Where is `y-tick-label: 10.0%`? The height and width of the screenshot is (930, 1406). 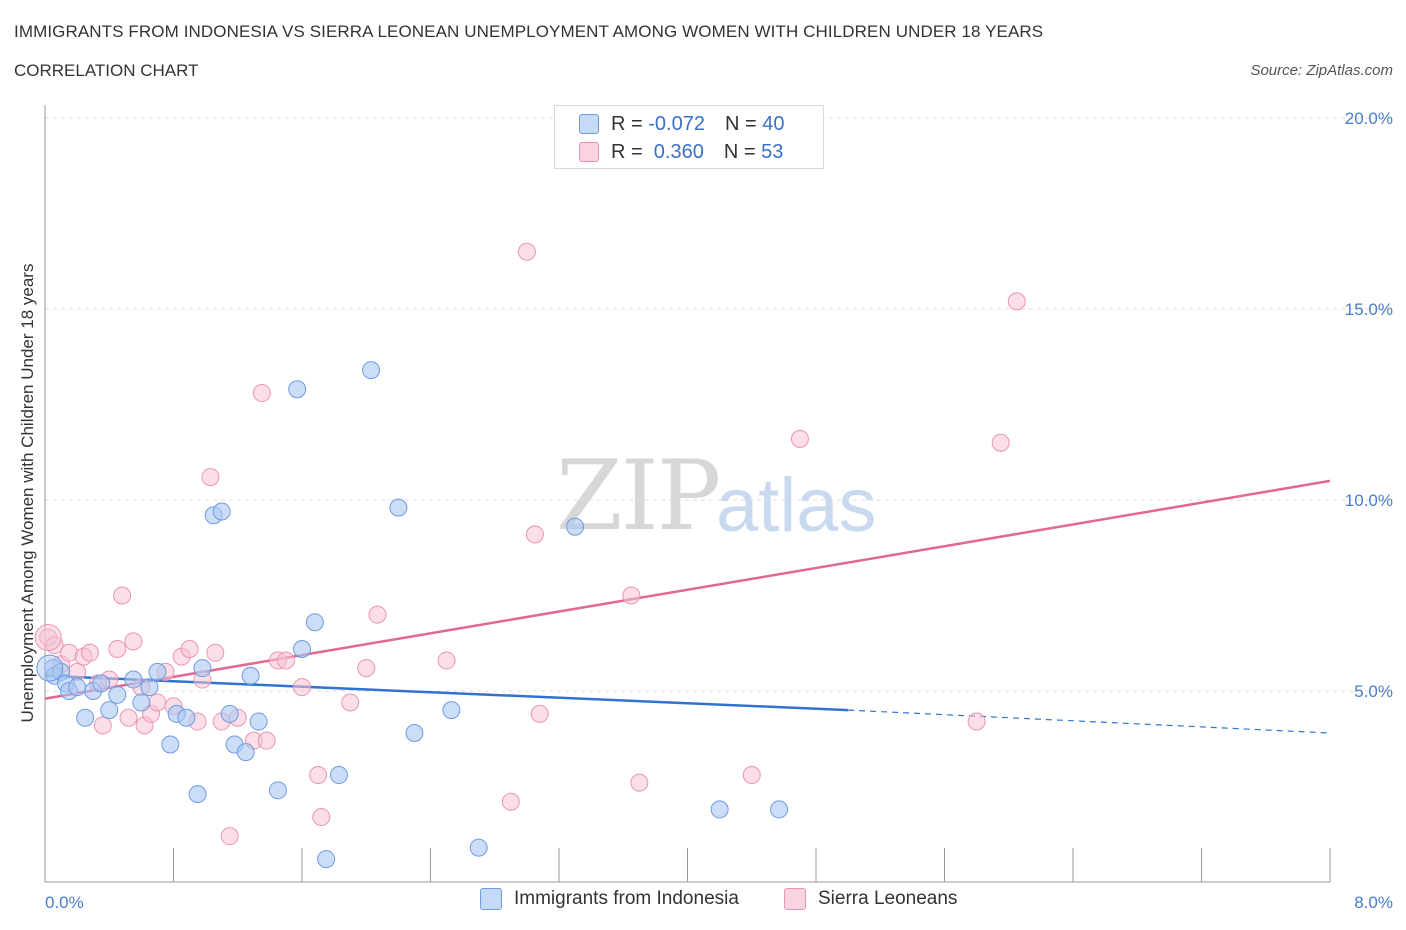
y-tick-label: 10.0% is located at coordinates (1369, 500).